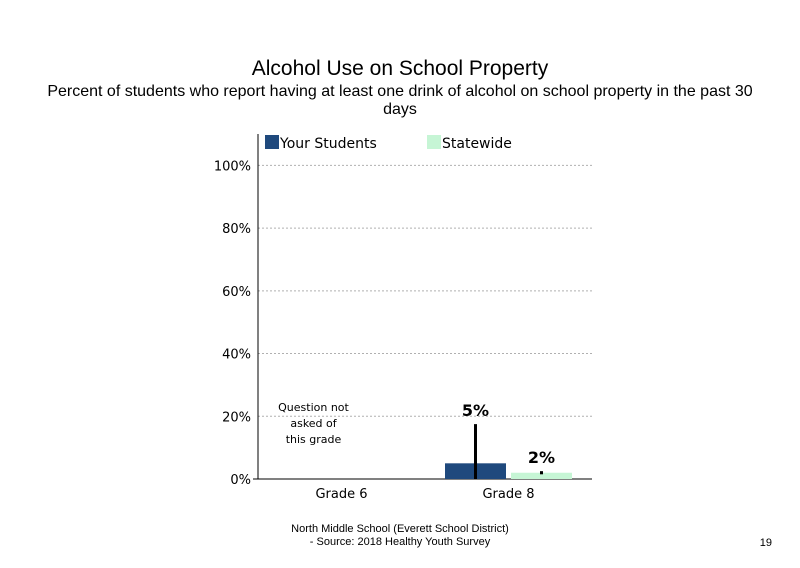 This screenshot has width=800, height=568. What do you see at coordinates (400, 68) in the screenshot?
I see `chart-title: Alcohol Use on School Property` at bounding box center [400, 68].